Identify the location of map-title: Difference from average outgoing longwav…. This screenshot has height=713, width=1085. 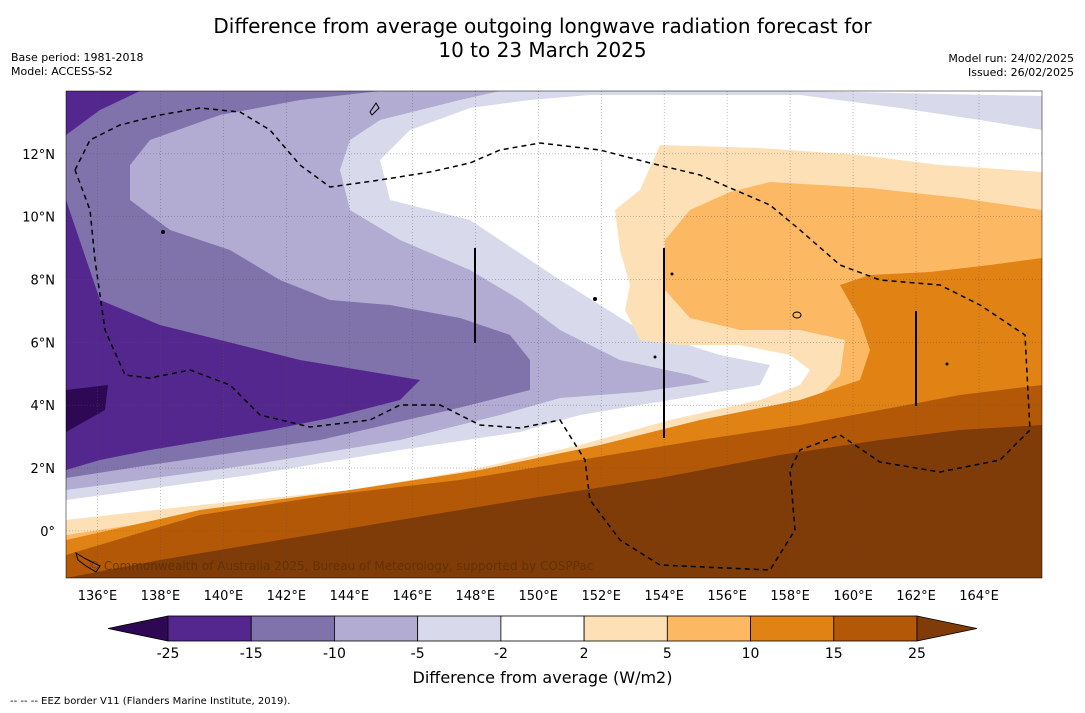
(542, 38).